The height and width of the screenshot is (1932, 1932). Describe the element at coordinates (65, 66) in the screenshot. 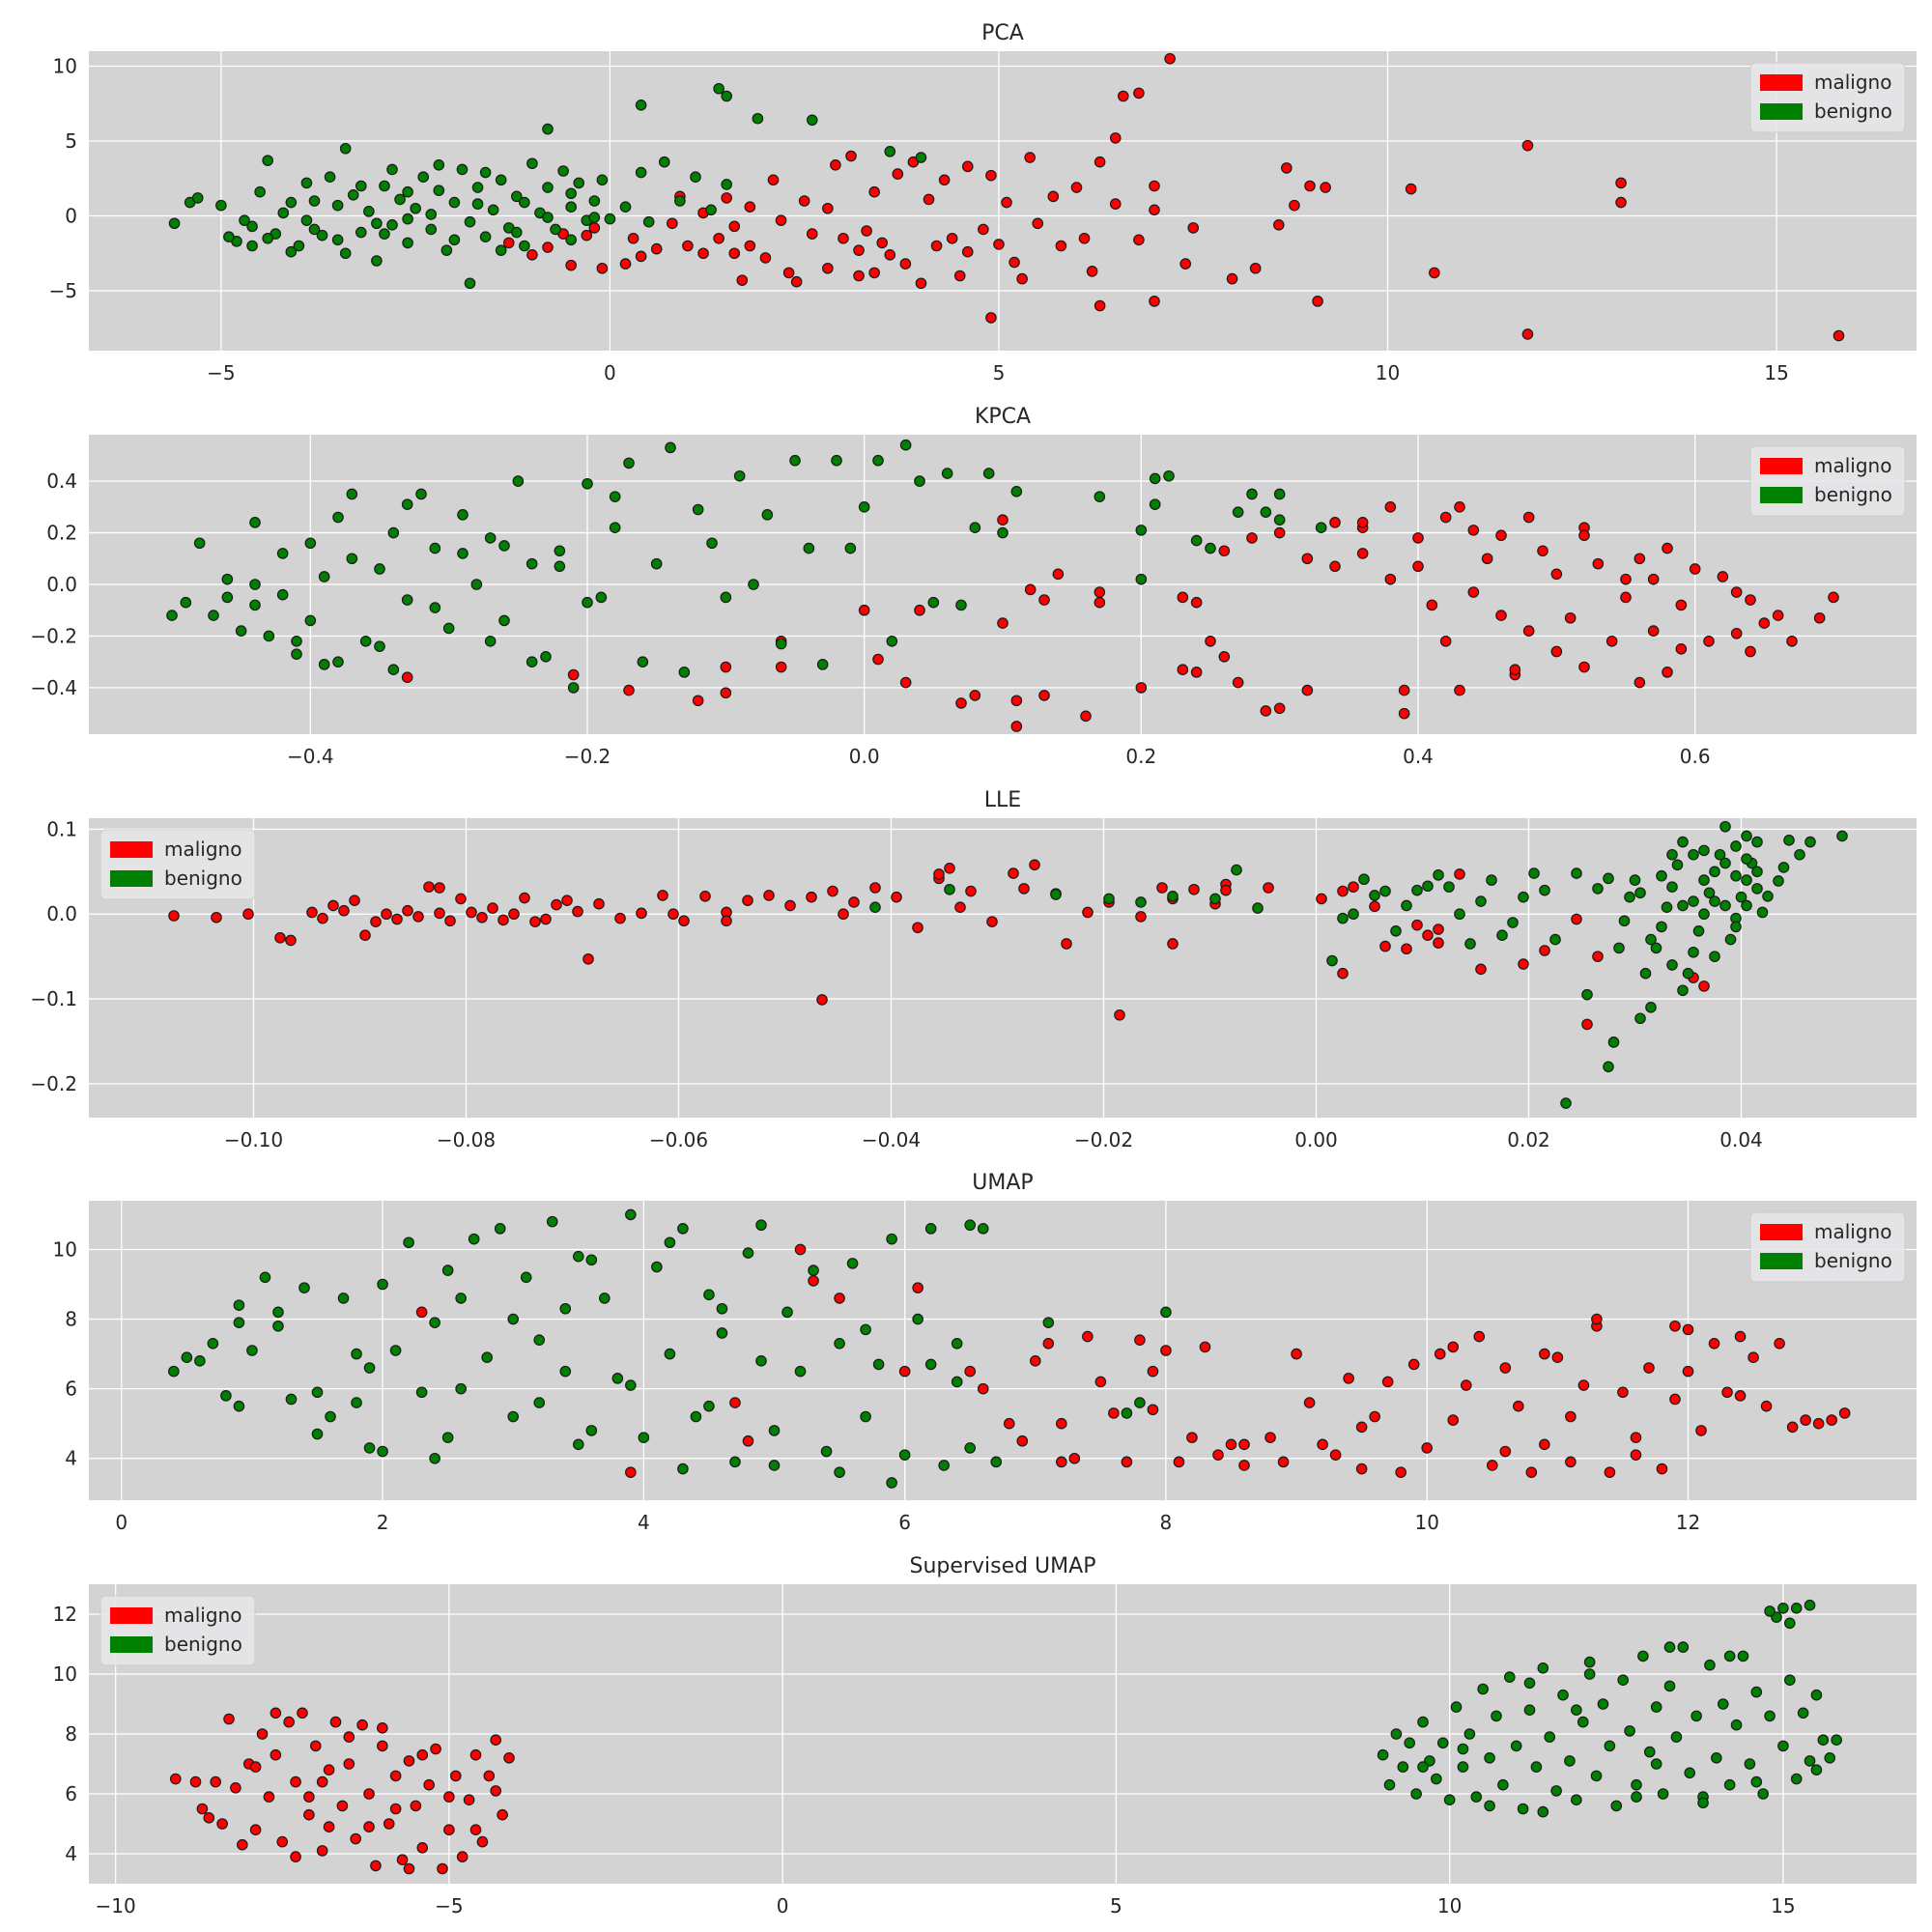

I see `y-tick-label: 10` at that location.